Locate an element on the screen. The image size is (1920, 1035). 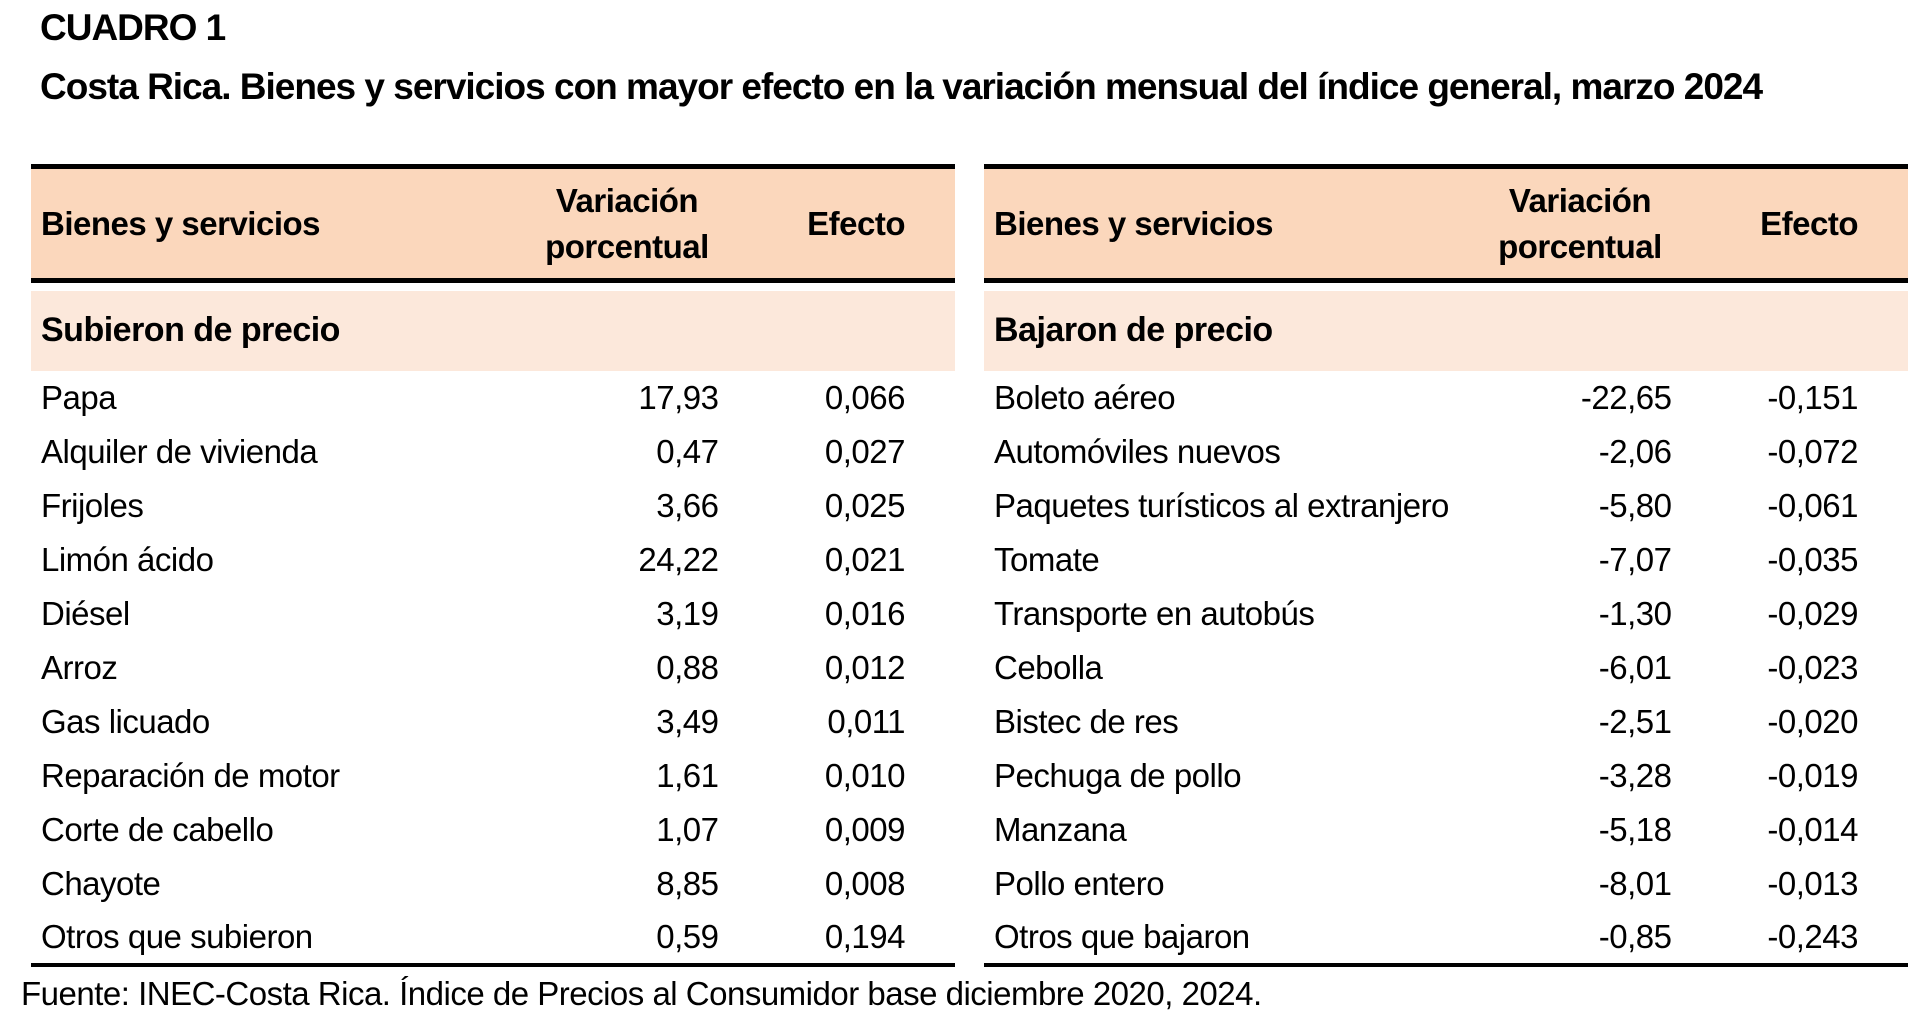
item-name-cell: Papa is located at coordinates (79, 397).